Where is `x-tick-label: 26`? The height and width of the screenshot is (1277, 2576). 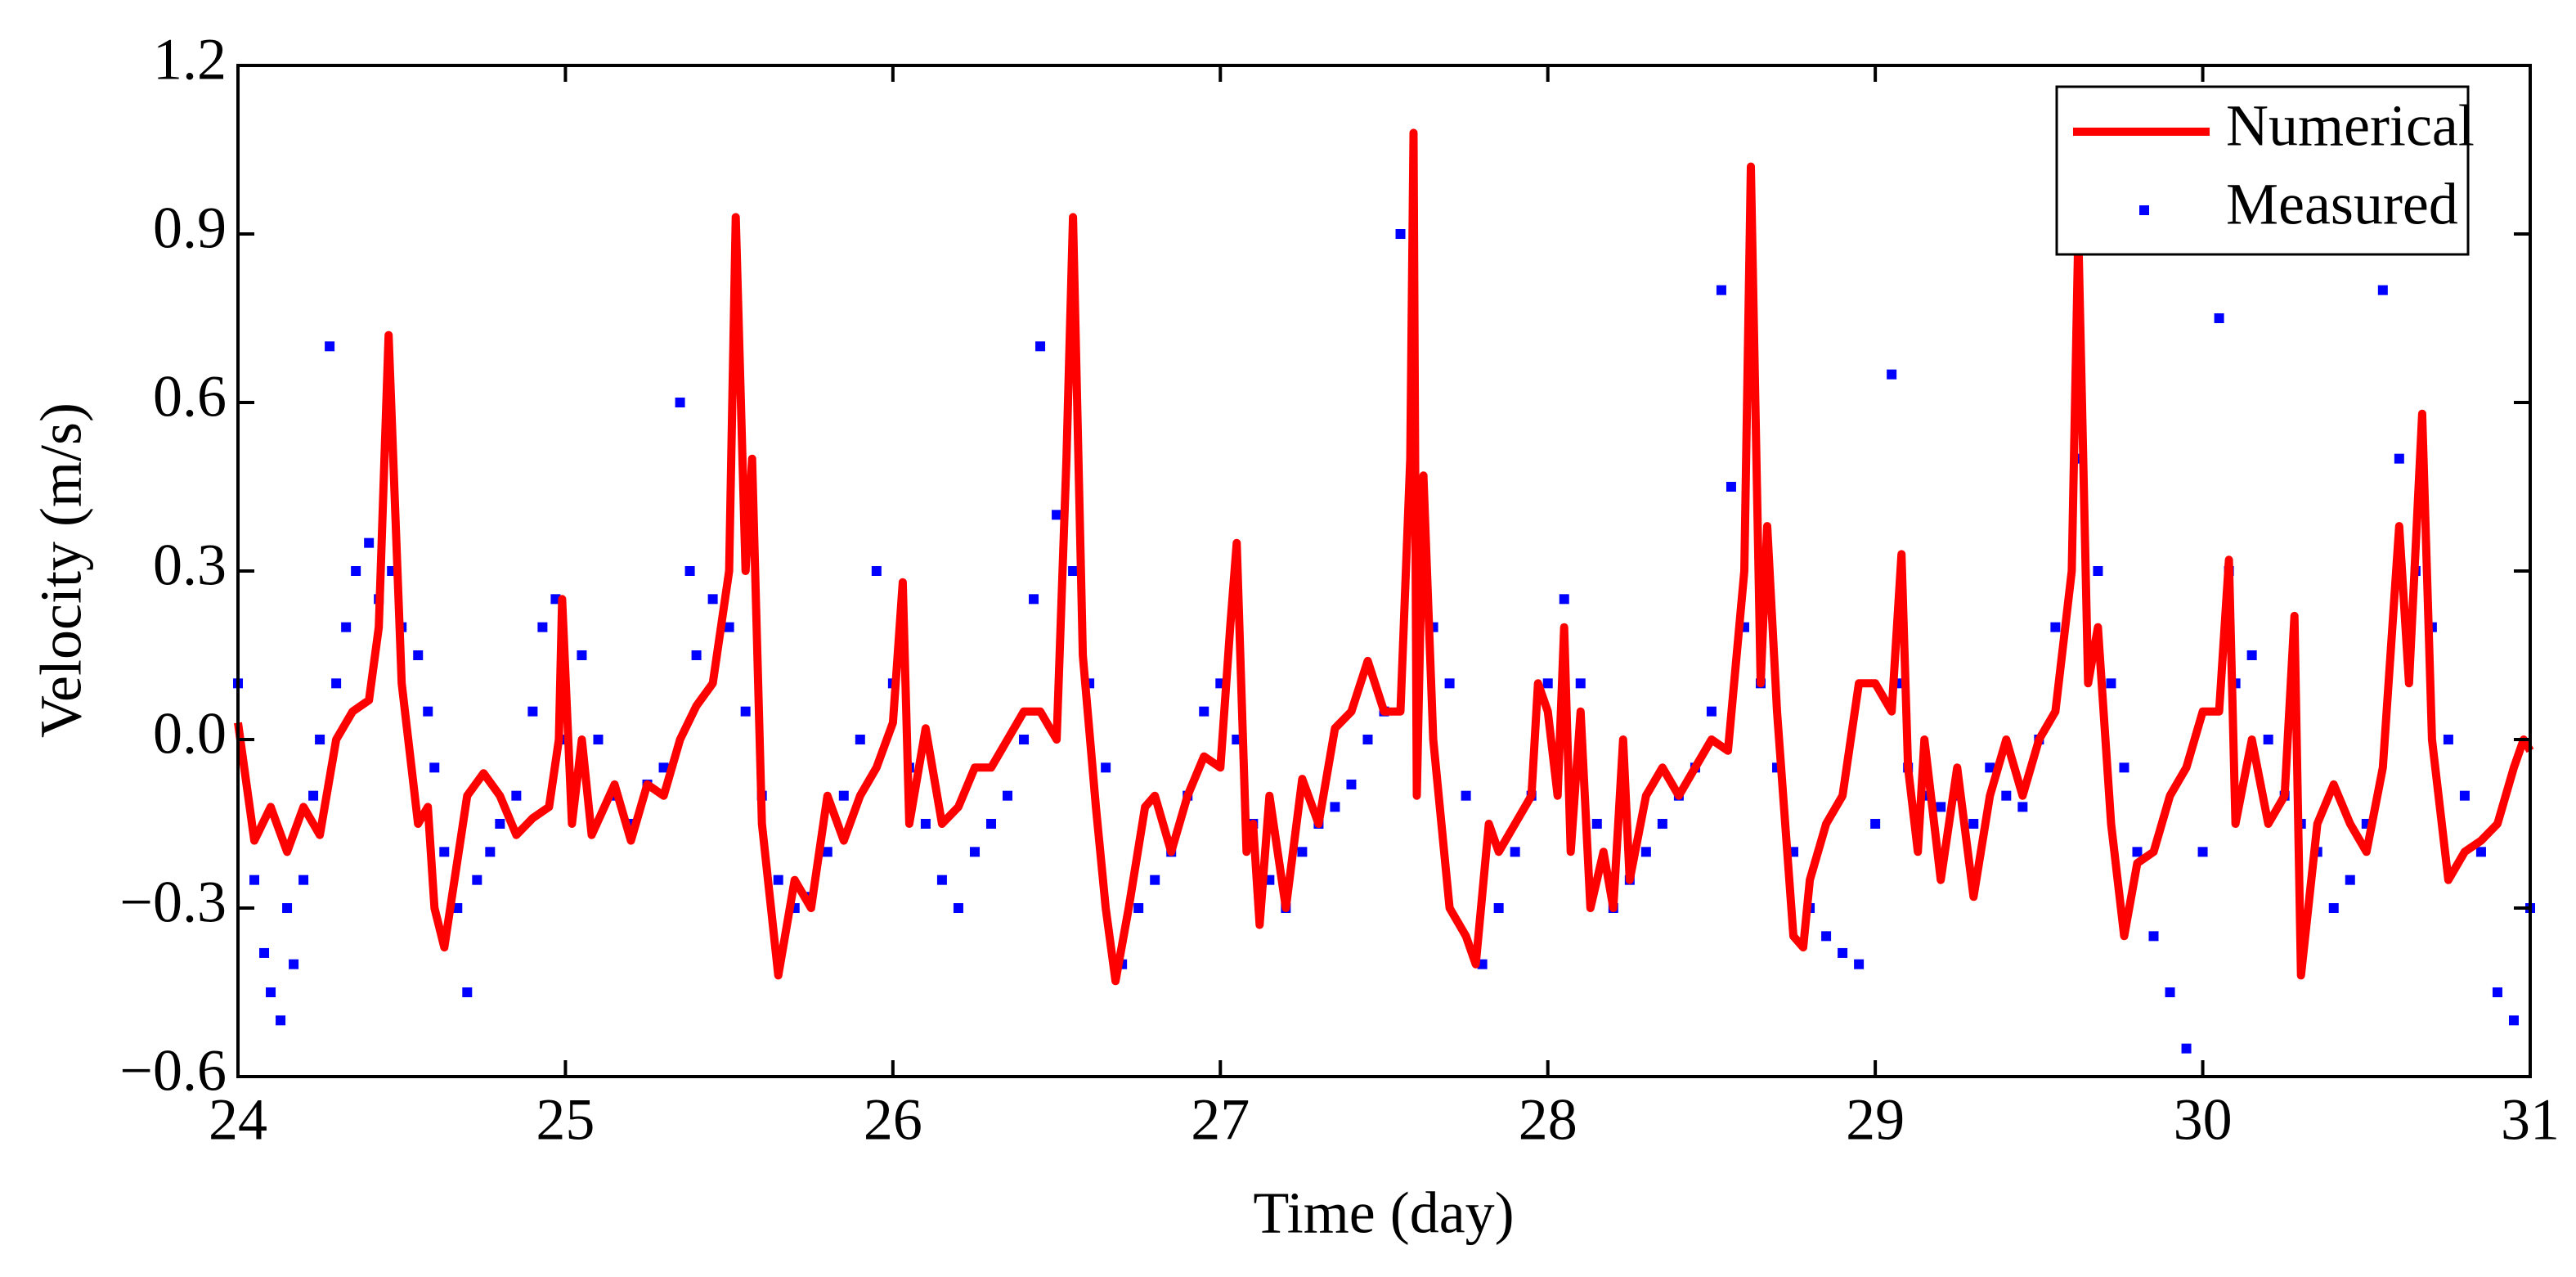
x-tick-label: 26 is located at coordinates (893, 1120).